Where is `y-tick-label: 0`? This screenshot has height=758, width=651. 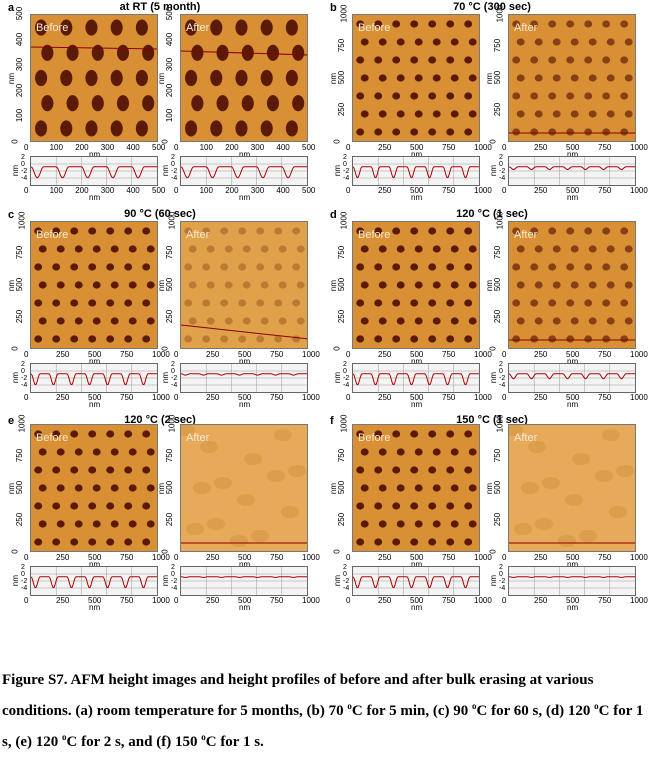 y-tick-label: 0 is located at coordinates (165, 551).